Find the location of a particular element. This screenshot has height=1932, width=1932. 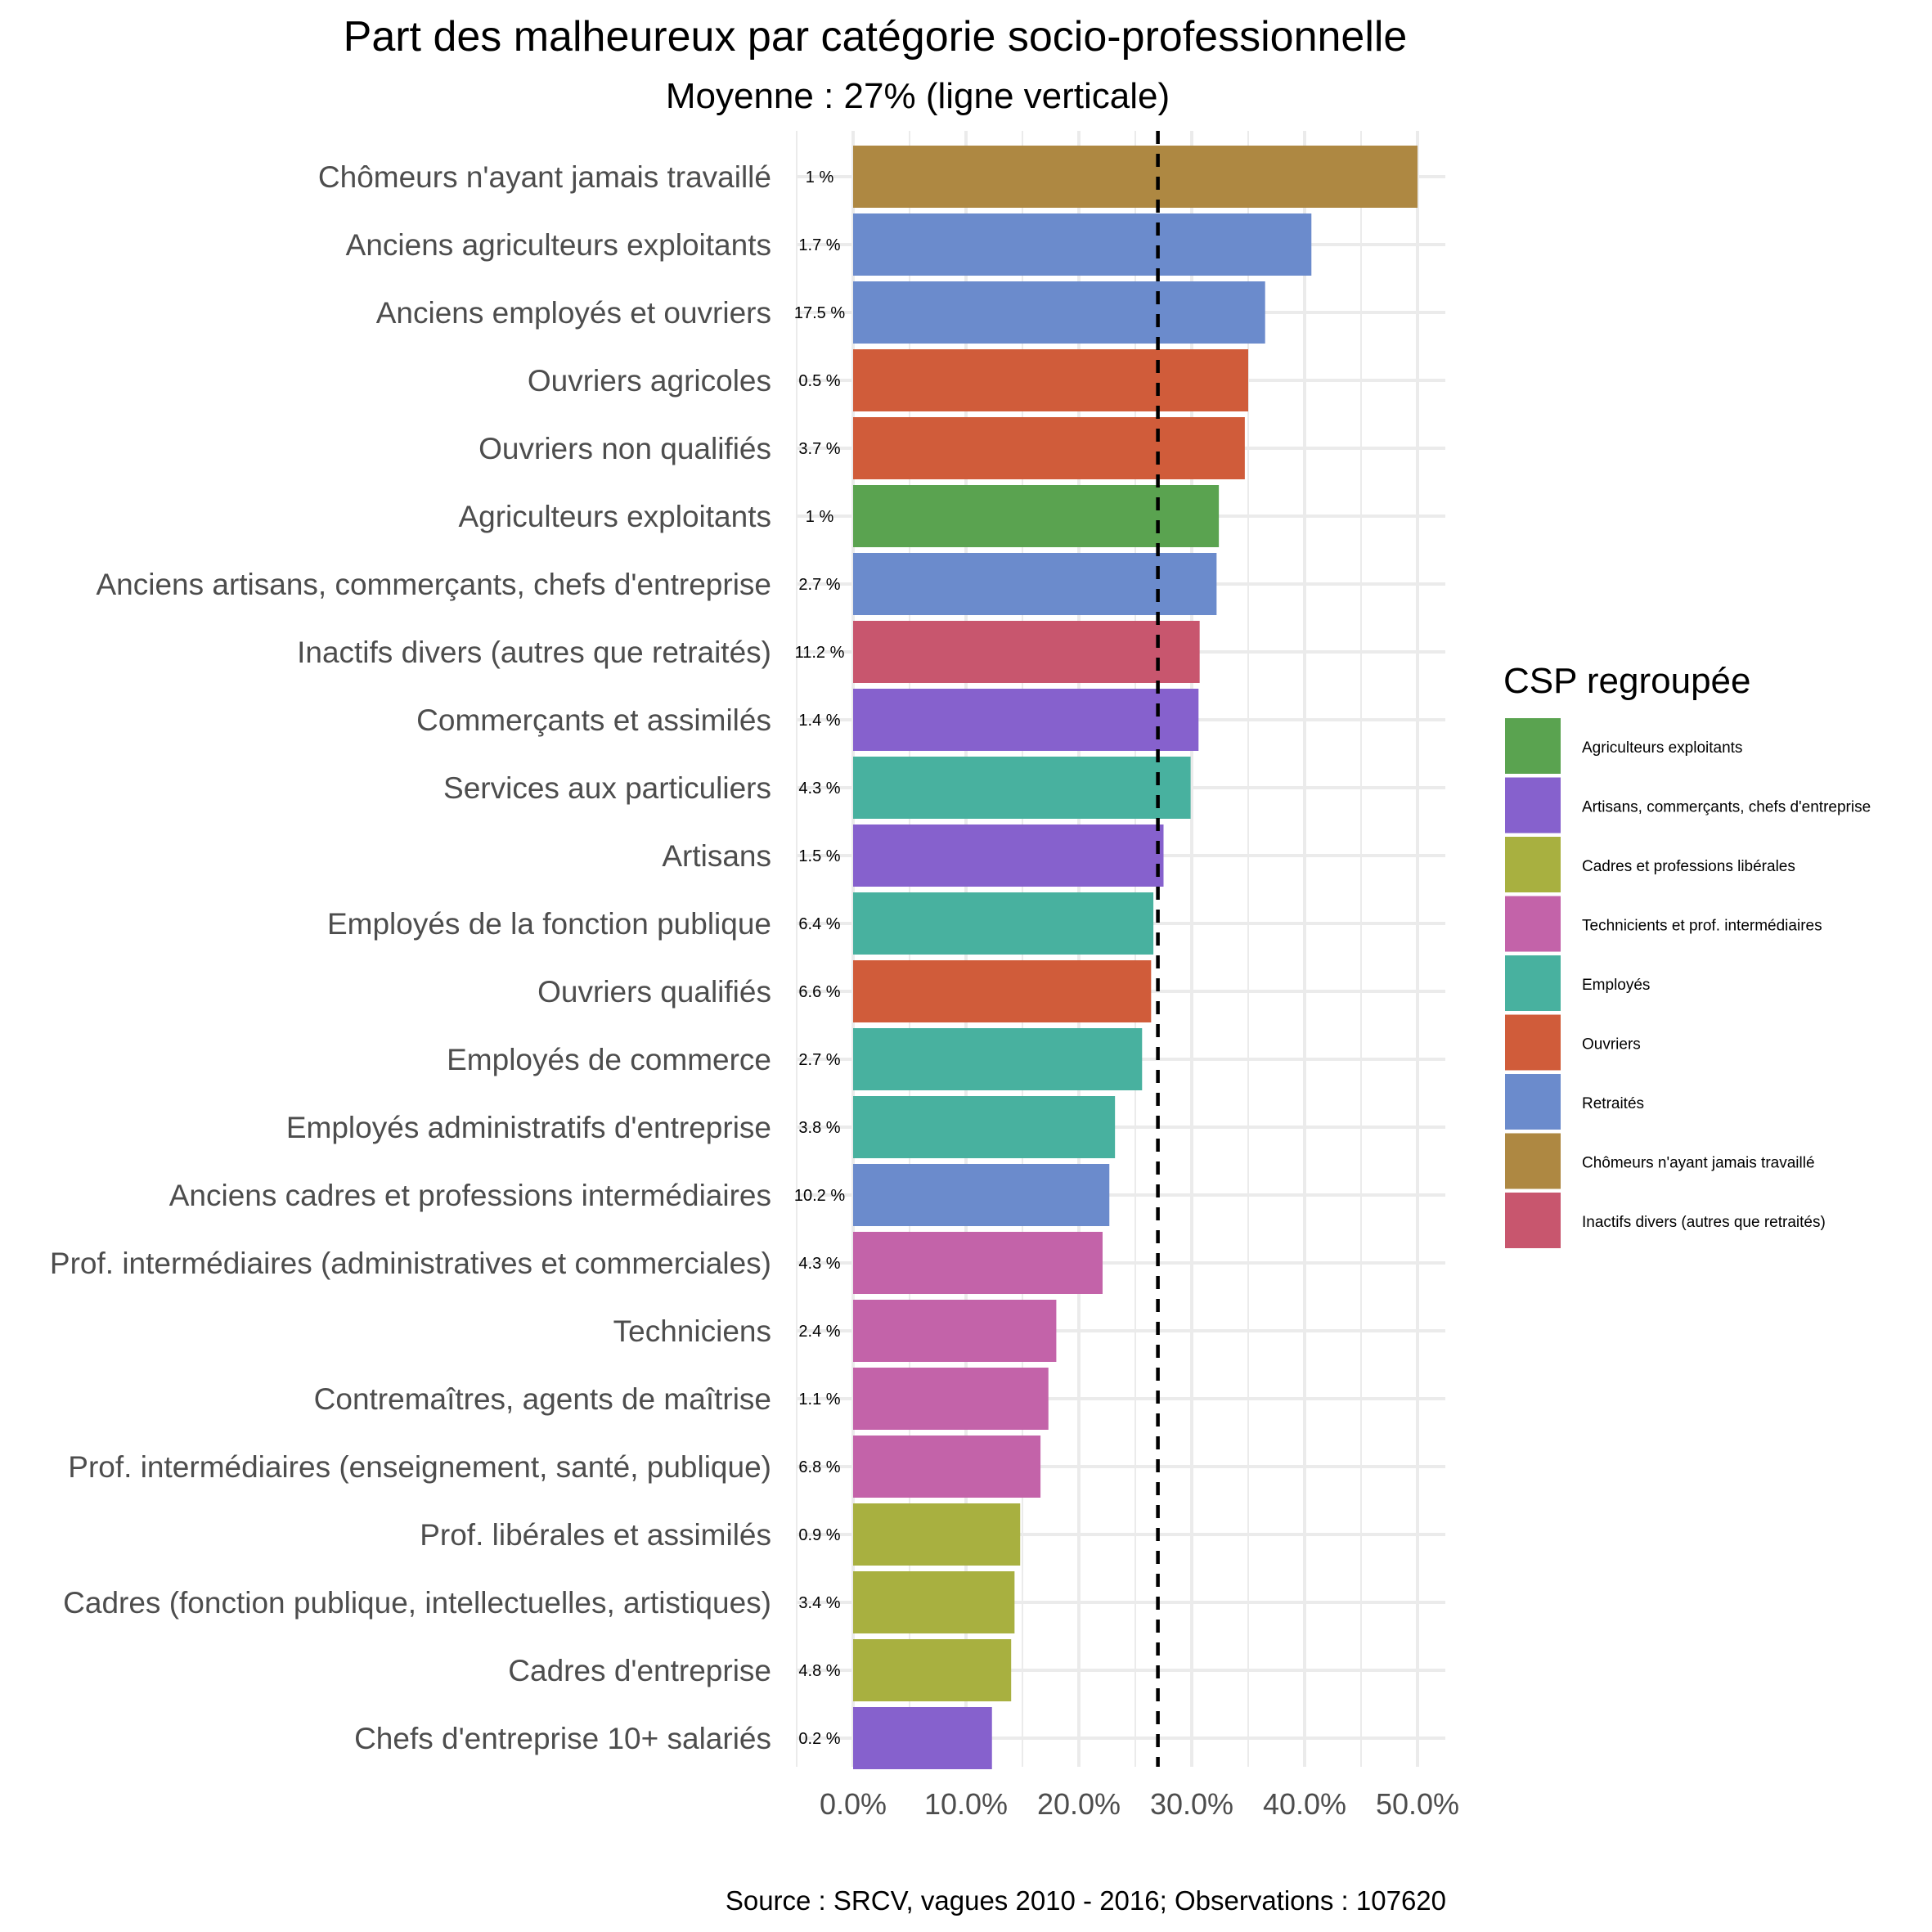

legend-label: Technicients et prof. intermédiaires is located at coordinates (1702, 926).